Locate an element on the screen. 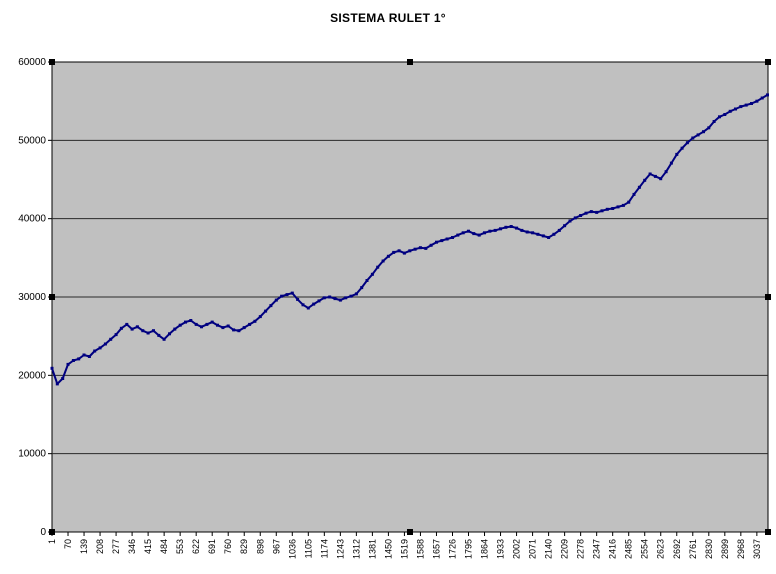  x-axis-label: 1726 is located at coordinates (453, 549).